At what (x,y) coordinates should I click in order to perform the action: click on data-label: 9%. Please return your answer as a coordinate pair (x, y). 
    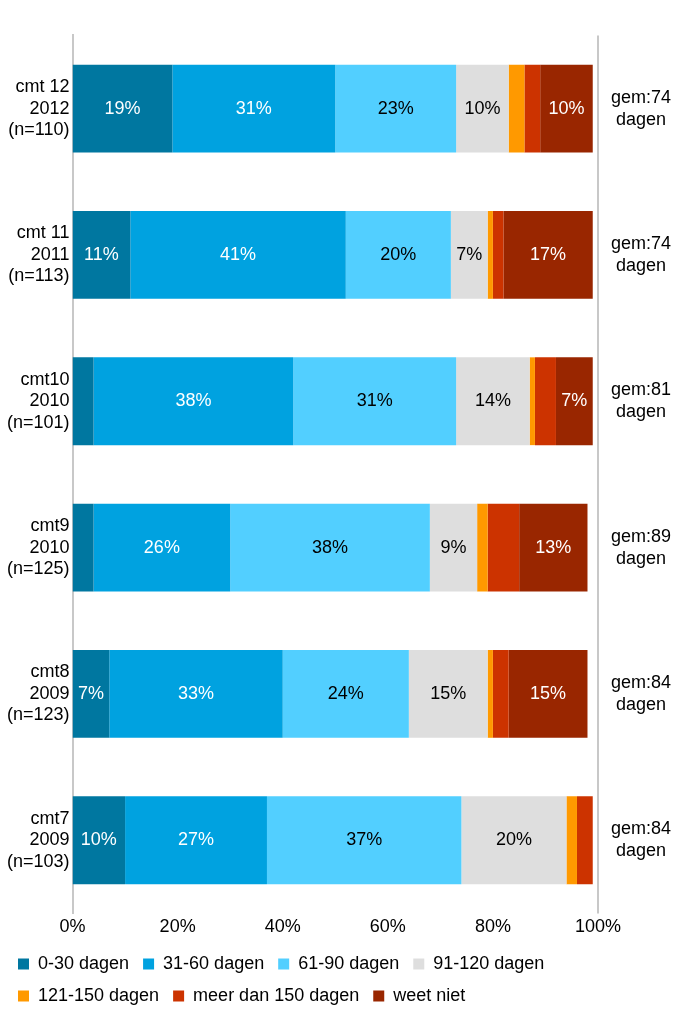
    Looking at the image, I should click on (453, 546).